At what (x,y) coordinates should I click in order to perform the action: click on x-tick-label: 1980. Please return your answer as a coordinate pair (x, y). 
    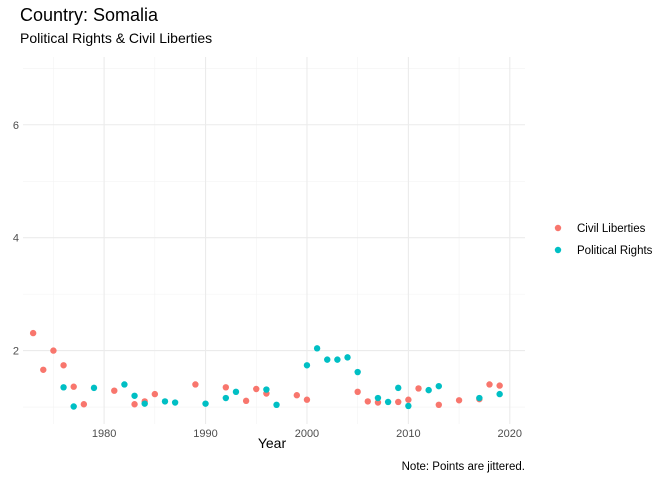
    Looking at the image, I should click on (104, 434).